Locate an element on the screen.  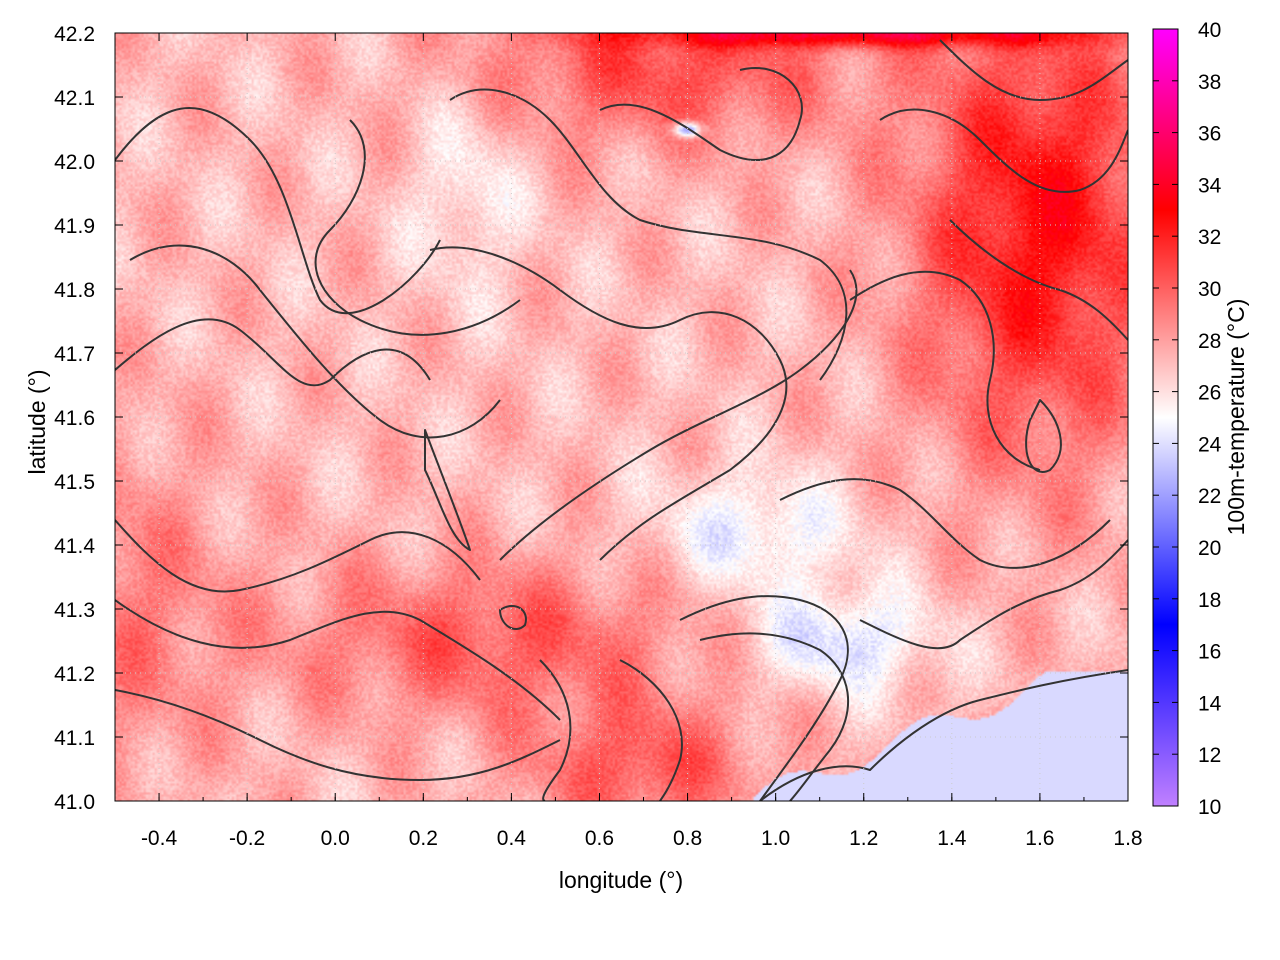
y-axis-title: latitude (°) is located at coordinates (37, 421).